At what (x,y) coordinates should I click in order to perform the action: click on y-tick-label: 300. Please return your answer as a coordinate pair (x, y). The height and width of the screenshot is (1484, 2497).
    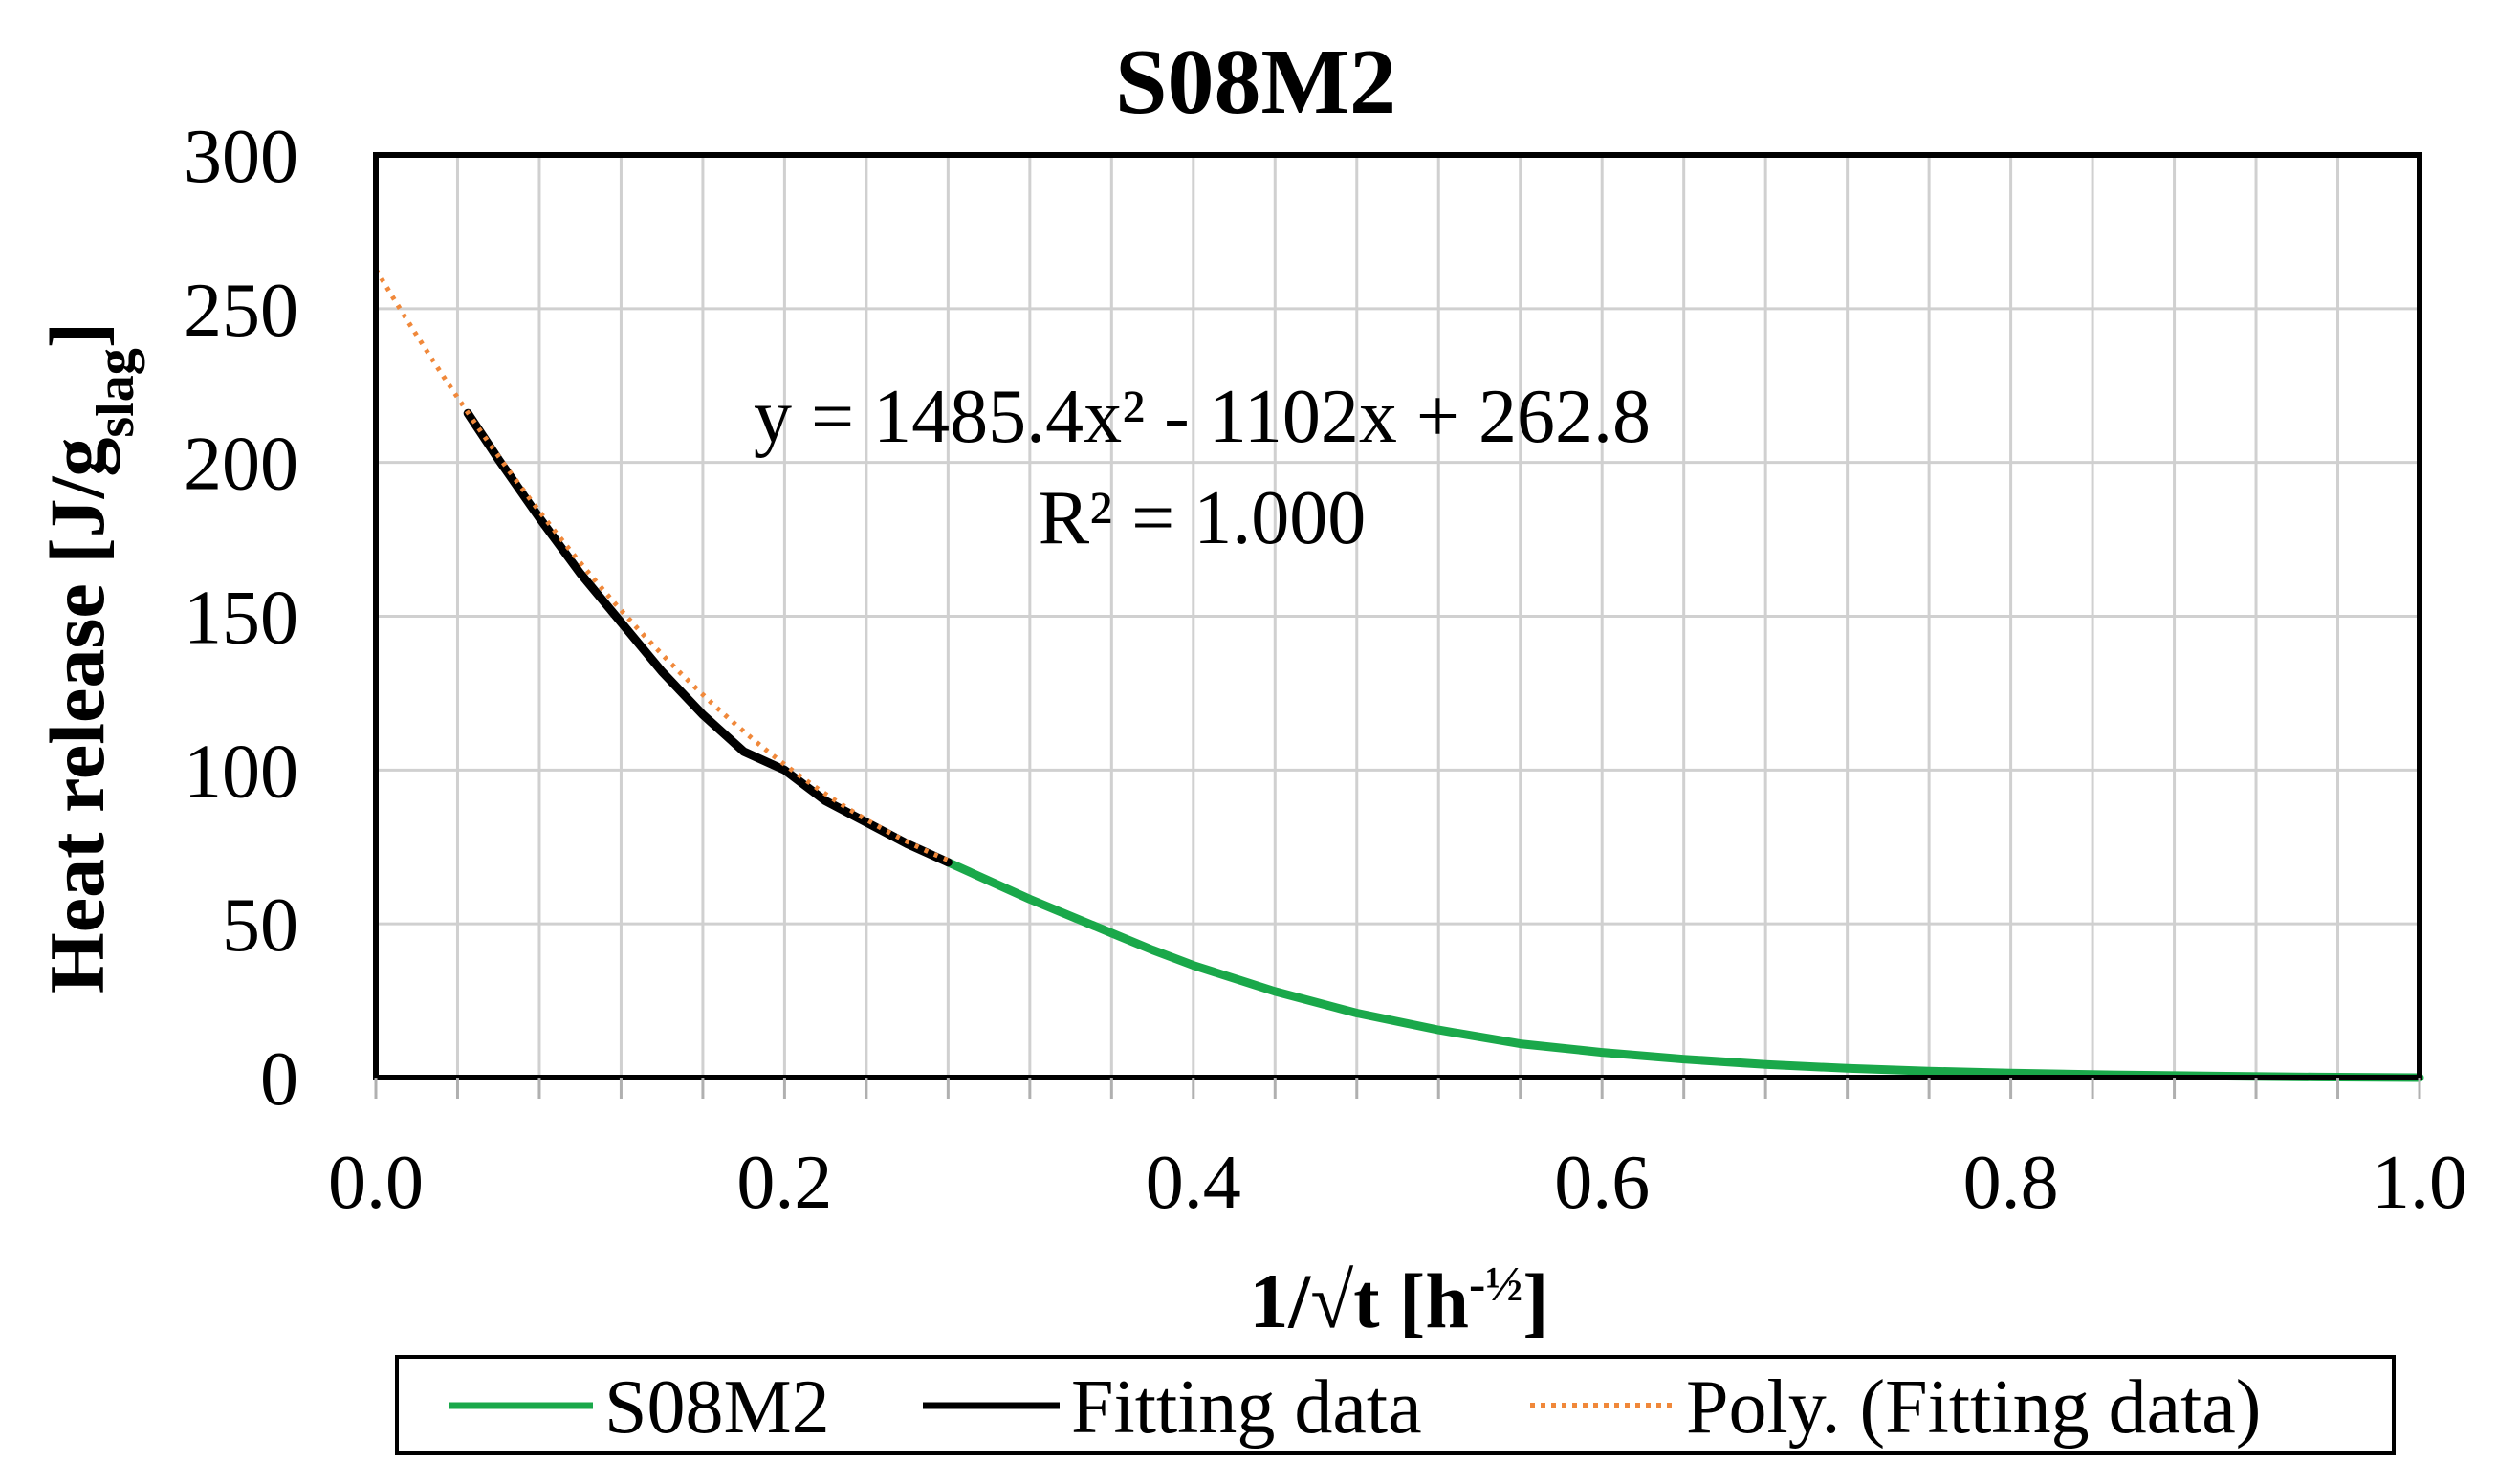
    Looking at the image, I should click on (241, 157).